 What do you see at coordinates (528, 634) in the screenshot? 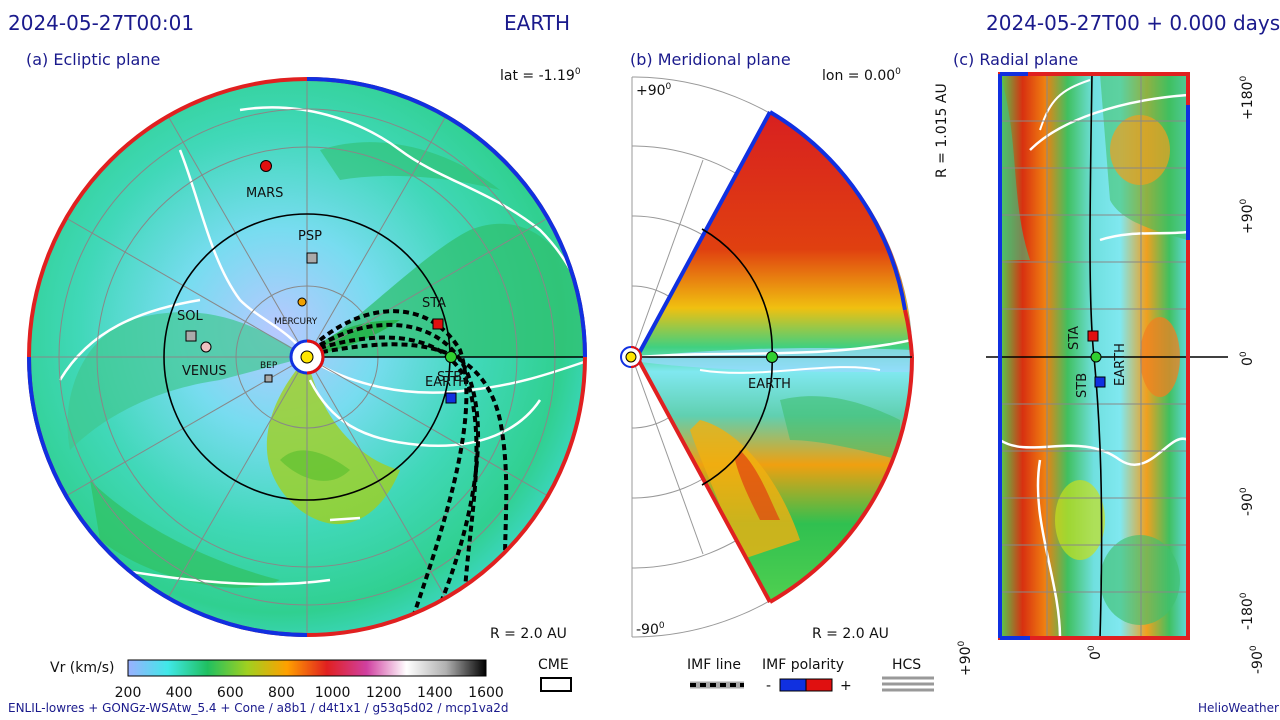
I see `ecliptic-radius: R = 2.0 AU` at bounding box center [528, 634].